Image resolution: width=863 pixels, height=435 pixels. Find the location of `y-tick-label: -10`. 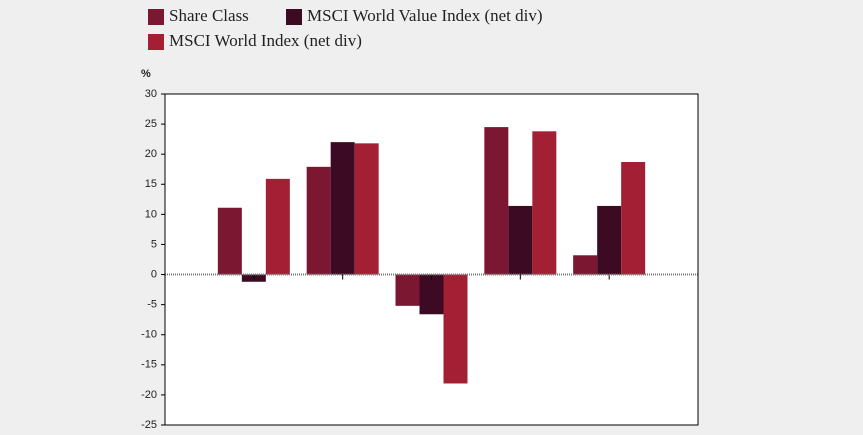

y-tick-label: -10 is located at coordinates (149, 335).